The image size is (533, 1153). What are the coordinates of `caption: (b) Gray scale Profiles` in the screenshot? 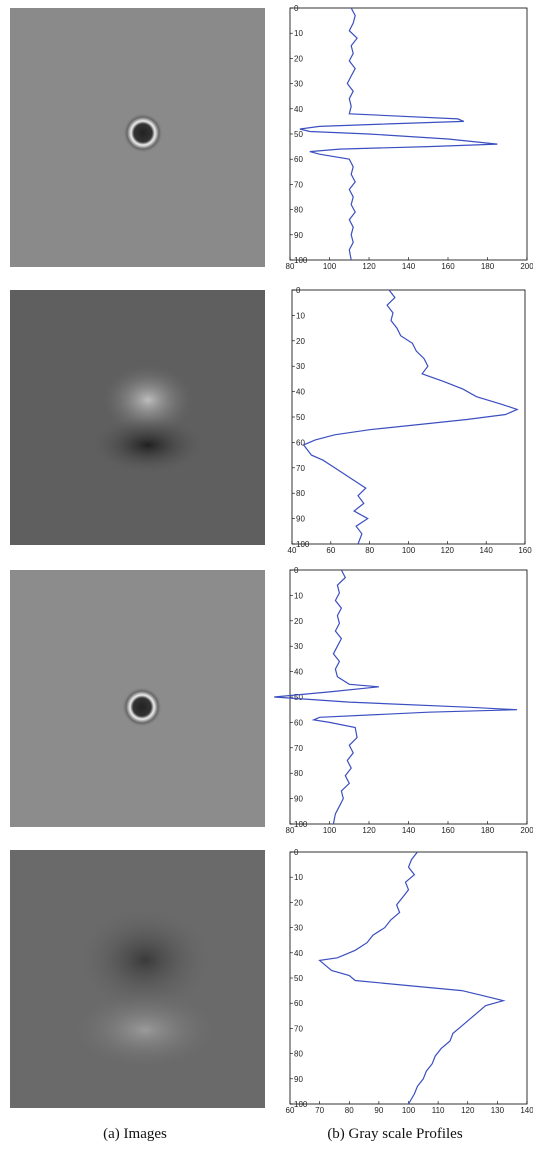 It's located at (395, 1134).